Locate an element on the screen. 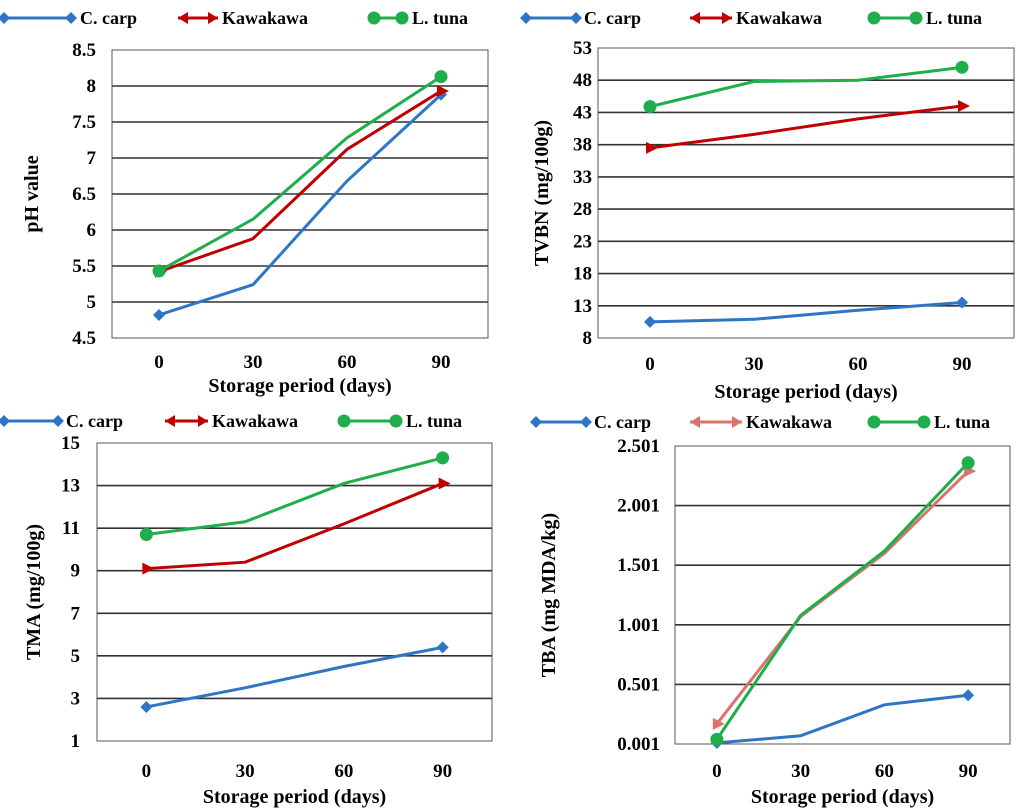 The height and width of the screenshot is (810, 1022). y-tick-label: 1 is located at coordinates (76, 741).